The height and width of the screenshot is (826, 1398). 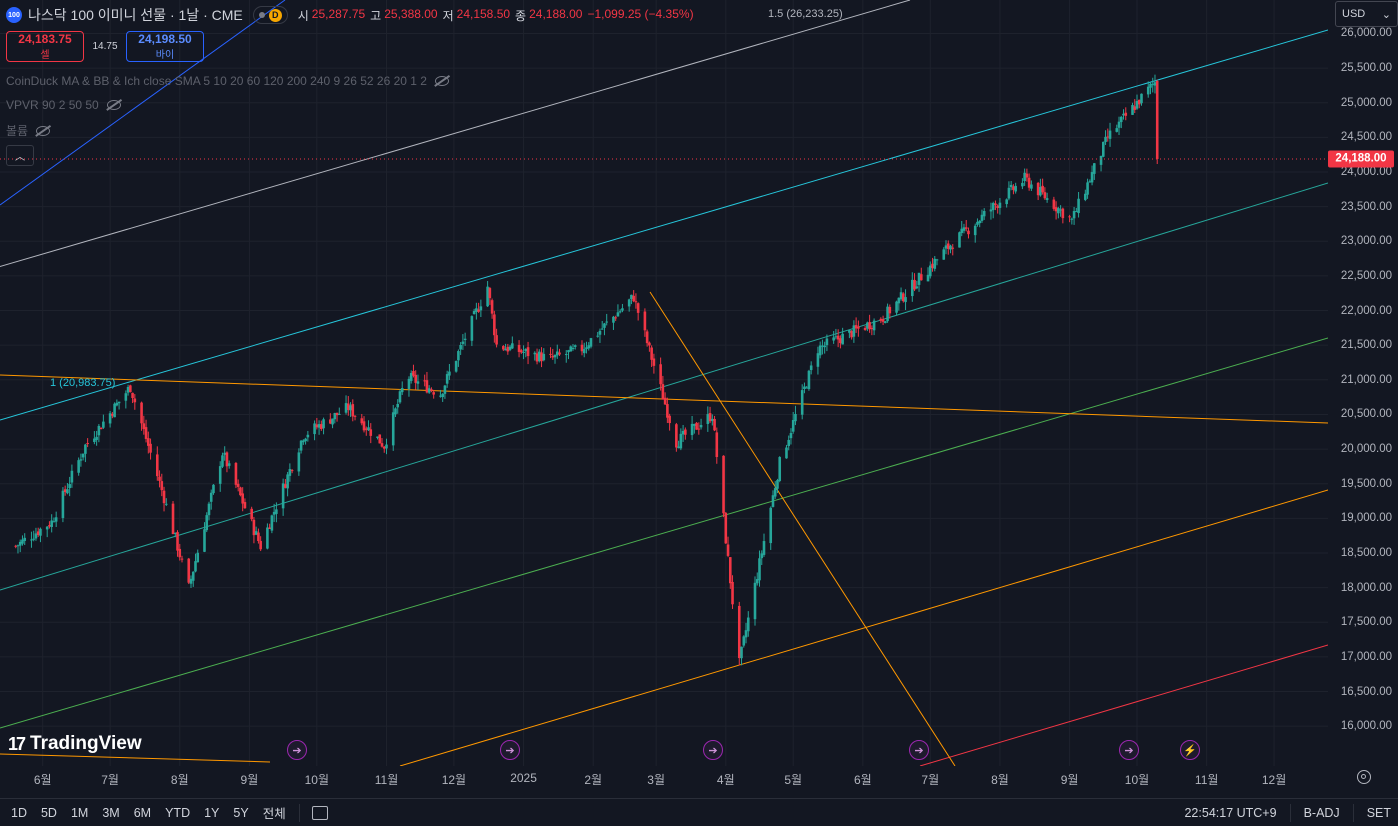 I want to click on range-6m: 6M, so click(x=142, y=812).